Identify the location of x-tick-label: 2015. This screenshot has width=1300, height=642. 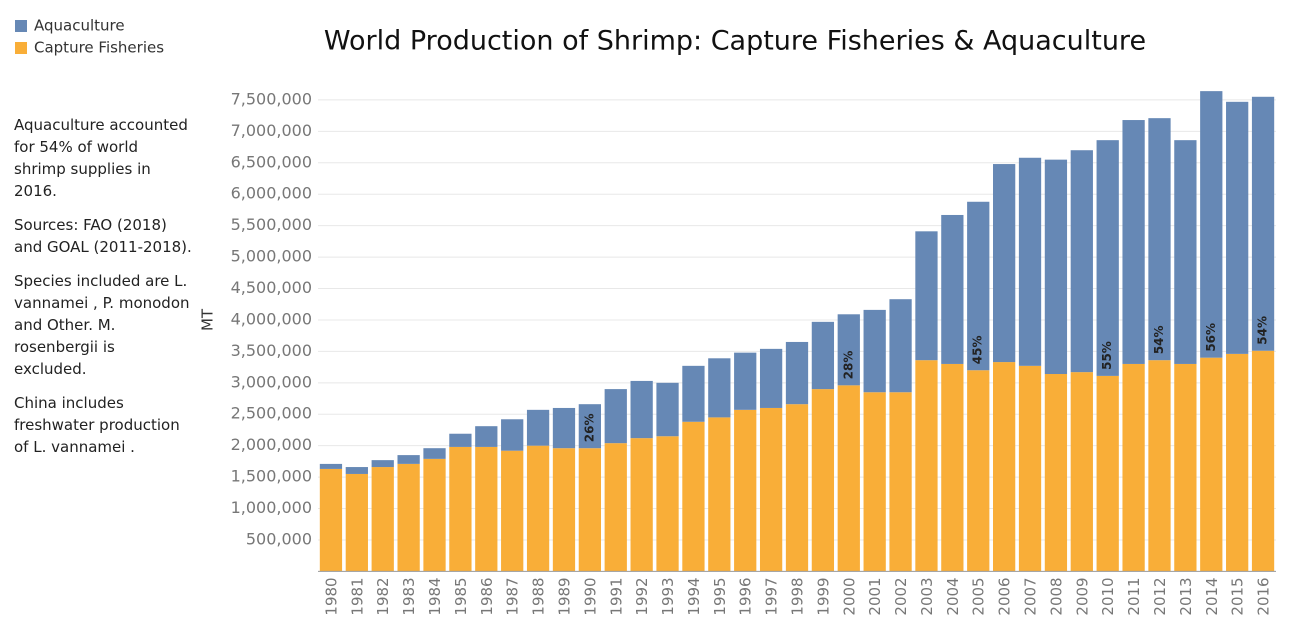
(1238, 596).